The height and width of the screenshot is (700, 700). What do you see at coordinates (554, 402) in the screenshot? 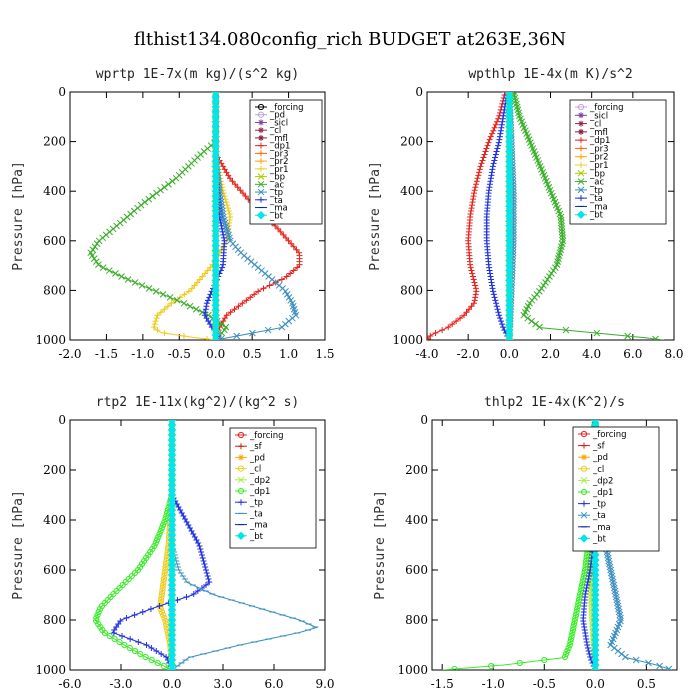
I see `panel-title: thlp2 1E-4x(K^2)/s` at bounding box center [554, 402].